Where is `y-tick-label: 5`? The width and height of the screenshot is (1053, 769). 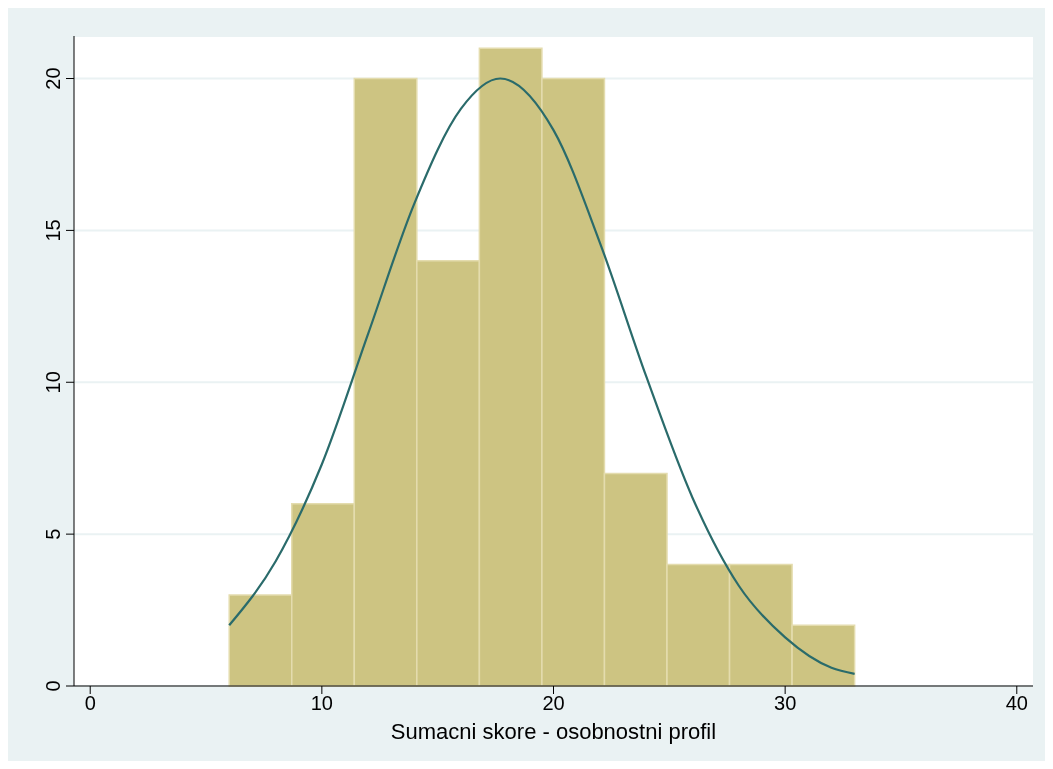
y-tick-label: 5 is located at coordinates (53, 534).